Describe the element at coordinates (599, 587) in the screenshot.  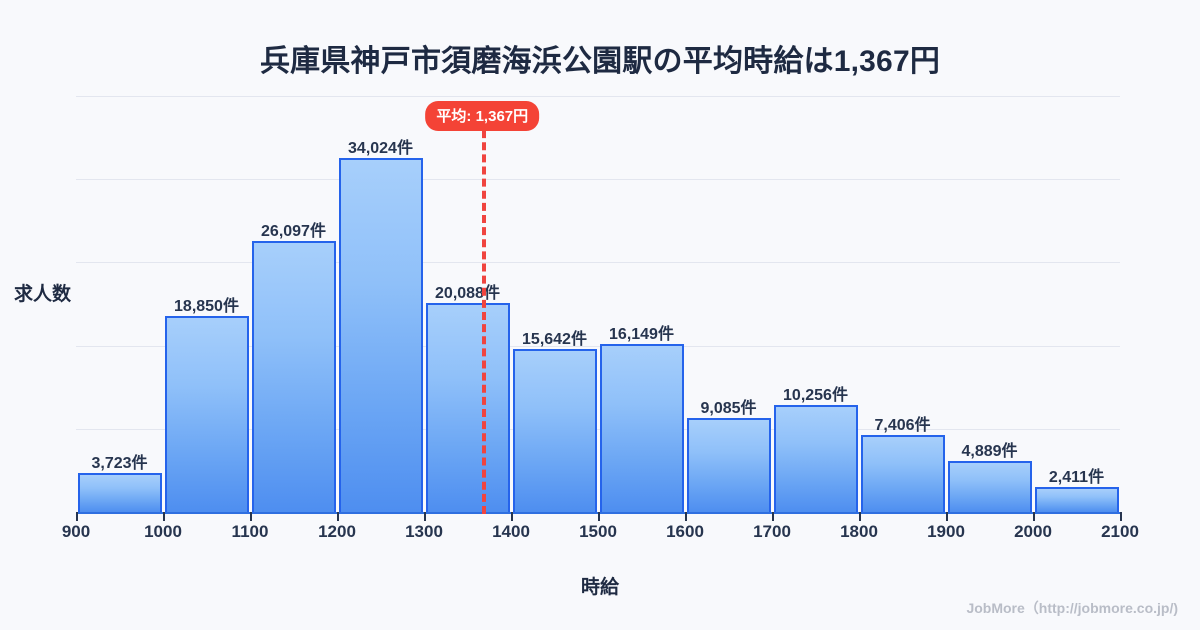
I see `x-axis-title: 時給` at that location.